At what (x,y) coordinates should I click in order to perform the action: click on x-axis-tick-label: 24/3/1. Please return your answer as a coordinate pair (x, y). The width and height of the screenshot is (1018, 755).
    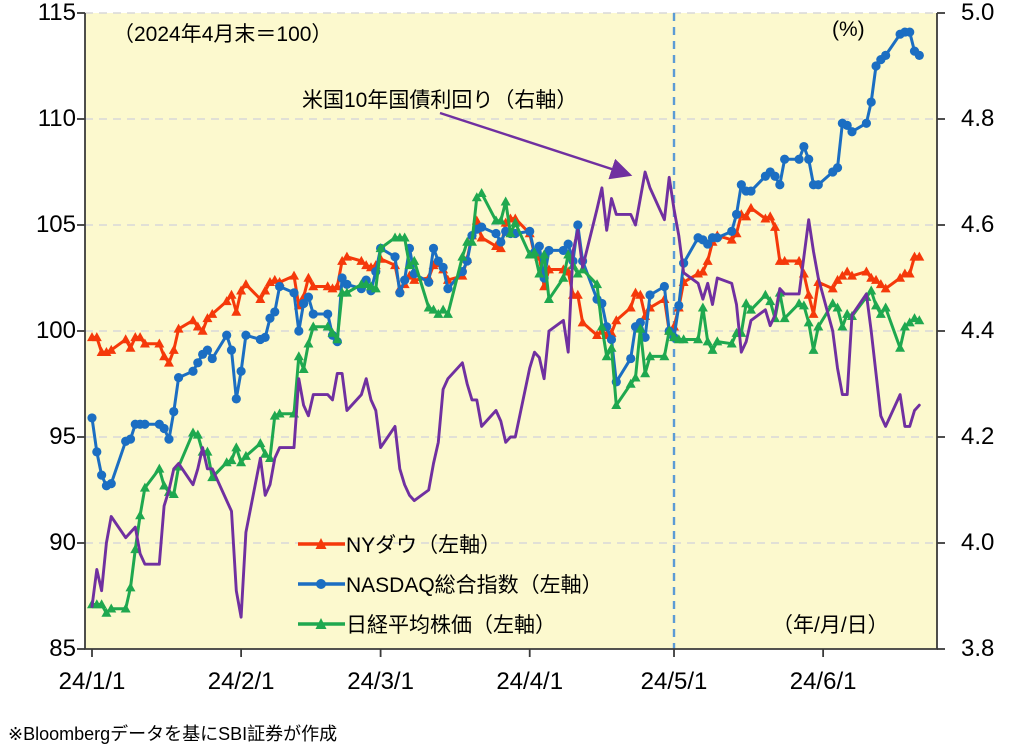
    Looking at the image, I should click on (380, 681).